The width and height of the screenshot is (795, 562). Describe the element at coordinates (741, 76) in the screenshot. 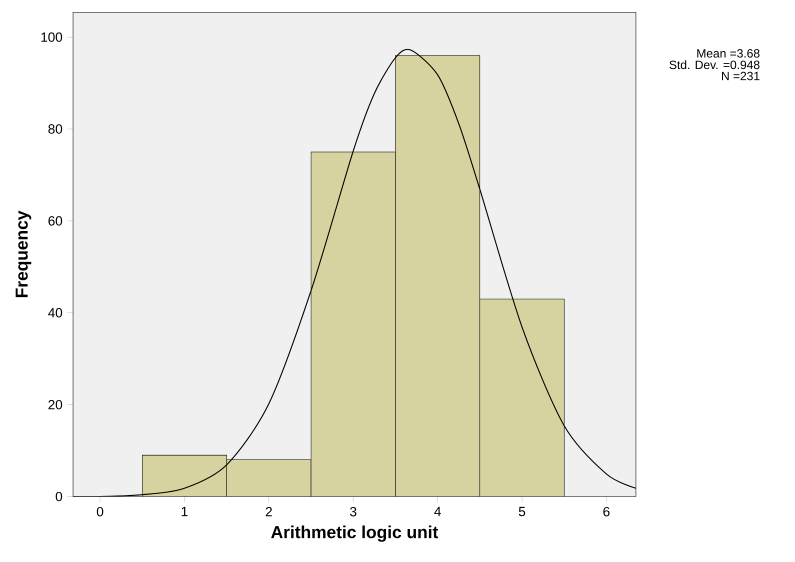

I see `text: N =231` at that location.